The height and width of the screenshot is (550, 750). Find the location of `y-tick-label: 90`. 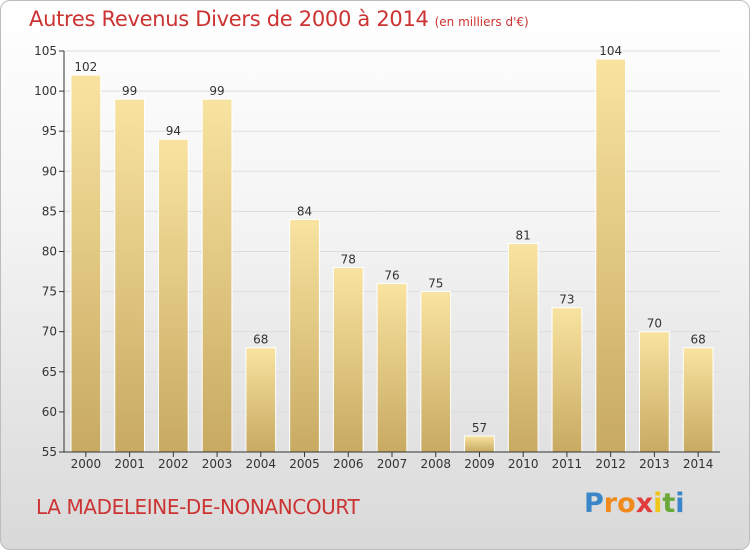

y-tick-label: 90 is located at coordinates (49, 171).